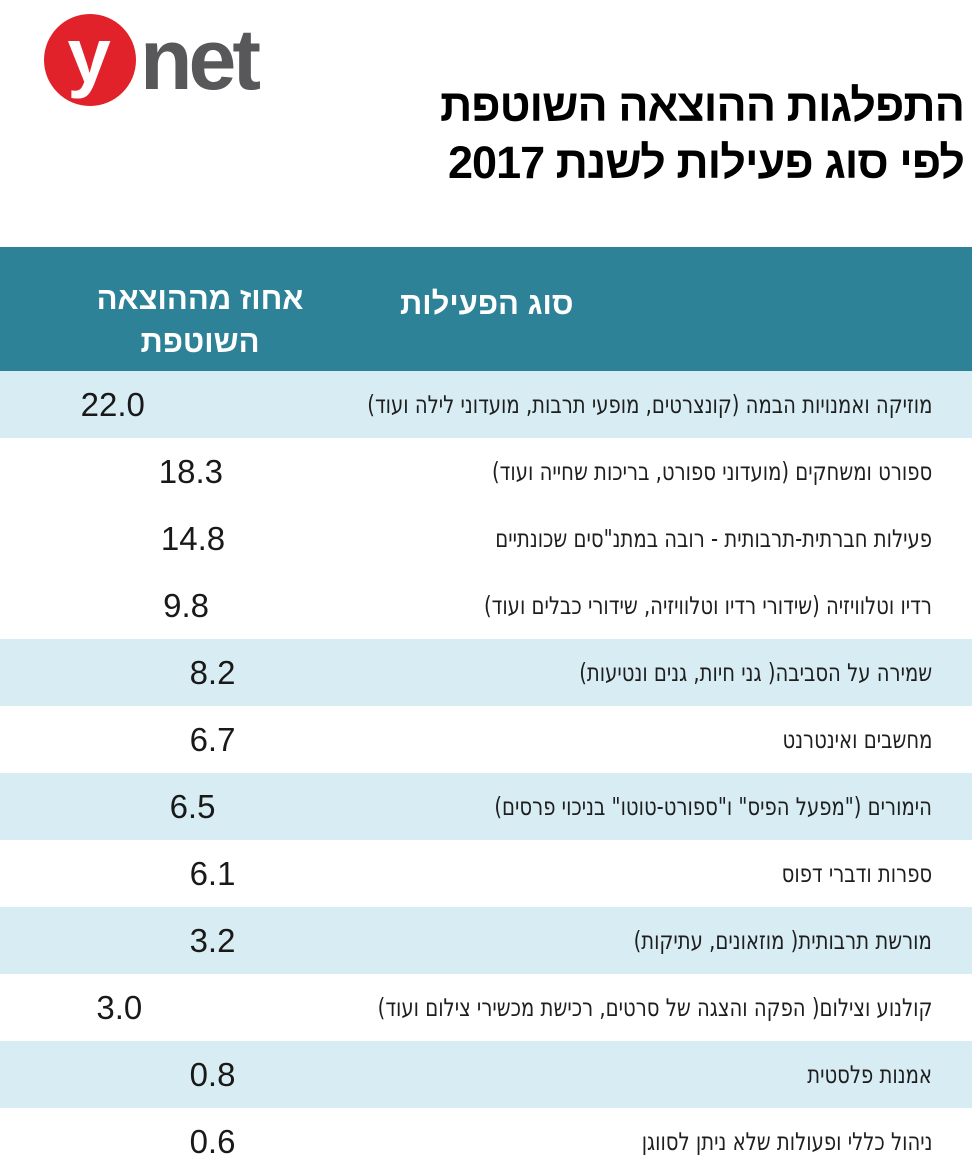 This screenshot has width=980, height=1175. I want to click on value-column-header-line1: אחוז מההוצאה, so click(200, 299).